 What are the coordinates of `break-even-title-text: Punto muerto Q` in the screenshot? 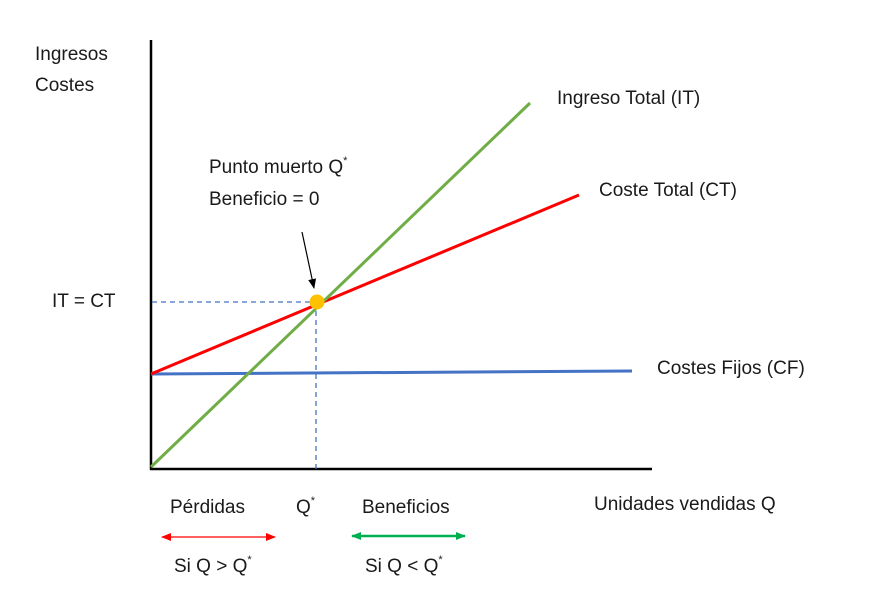 It's located at (276, 167).